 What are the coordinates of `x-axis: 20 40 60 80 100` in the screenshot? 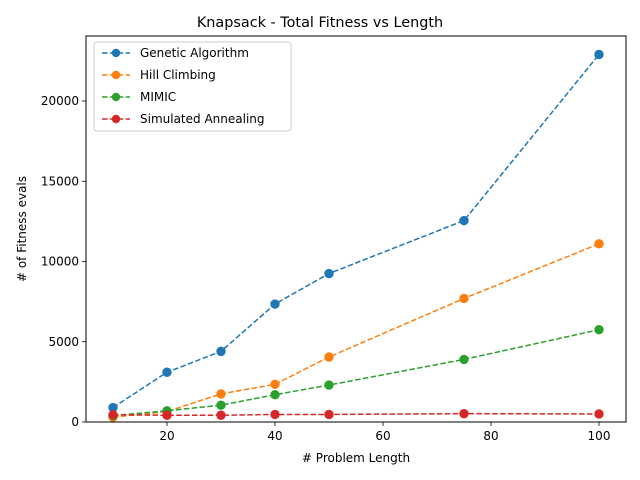 It's located at (384, 432).